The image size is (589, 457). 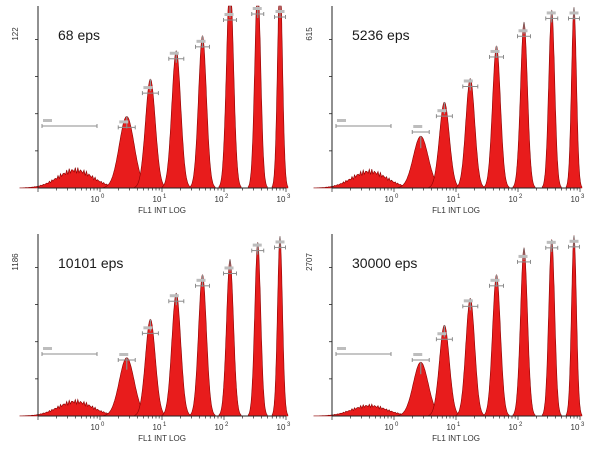 I want to click on panel-title: 30000 eps, so click(x=384, y=263).